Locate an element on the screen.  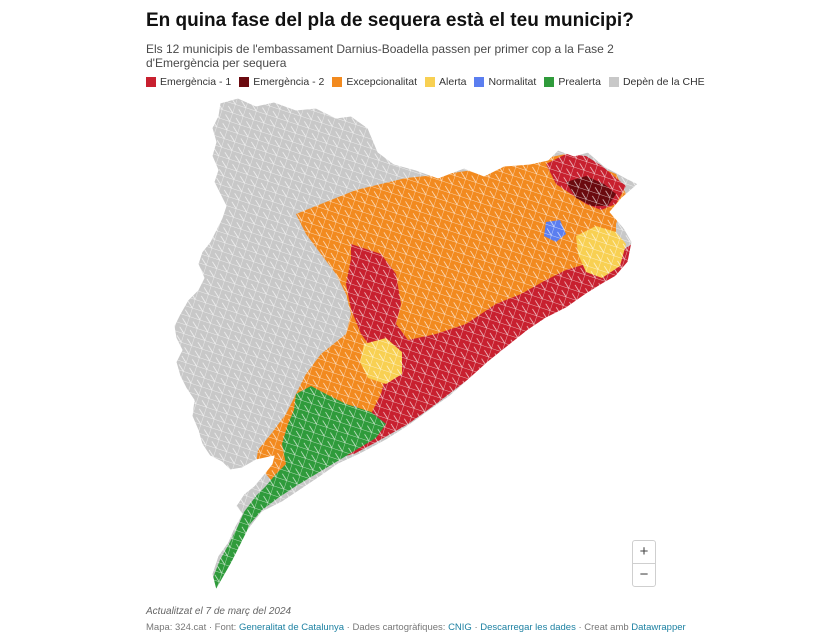
datawrapper-link: Datawrapper is located at coordinates (658, 627).